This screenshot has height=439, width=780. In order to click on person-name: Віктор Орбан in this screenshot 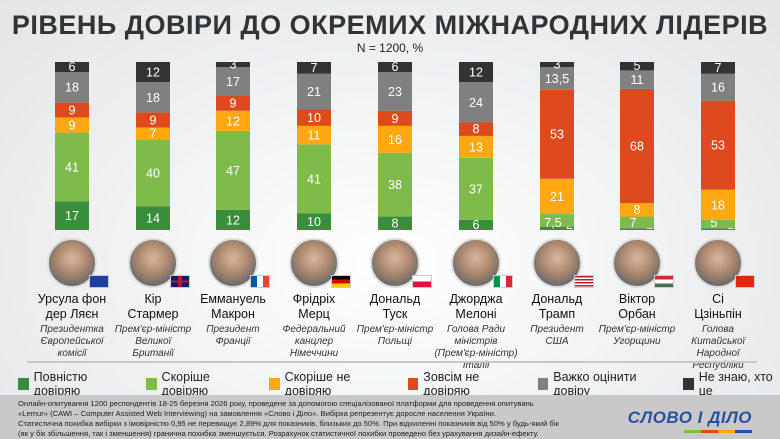, I will do `click(637, 306)`.